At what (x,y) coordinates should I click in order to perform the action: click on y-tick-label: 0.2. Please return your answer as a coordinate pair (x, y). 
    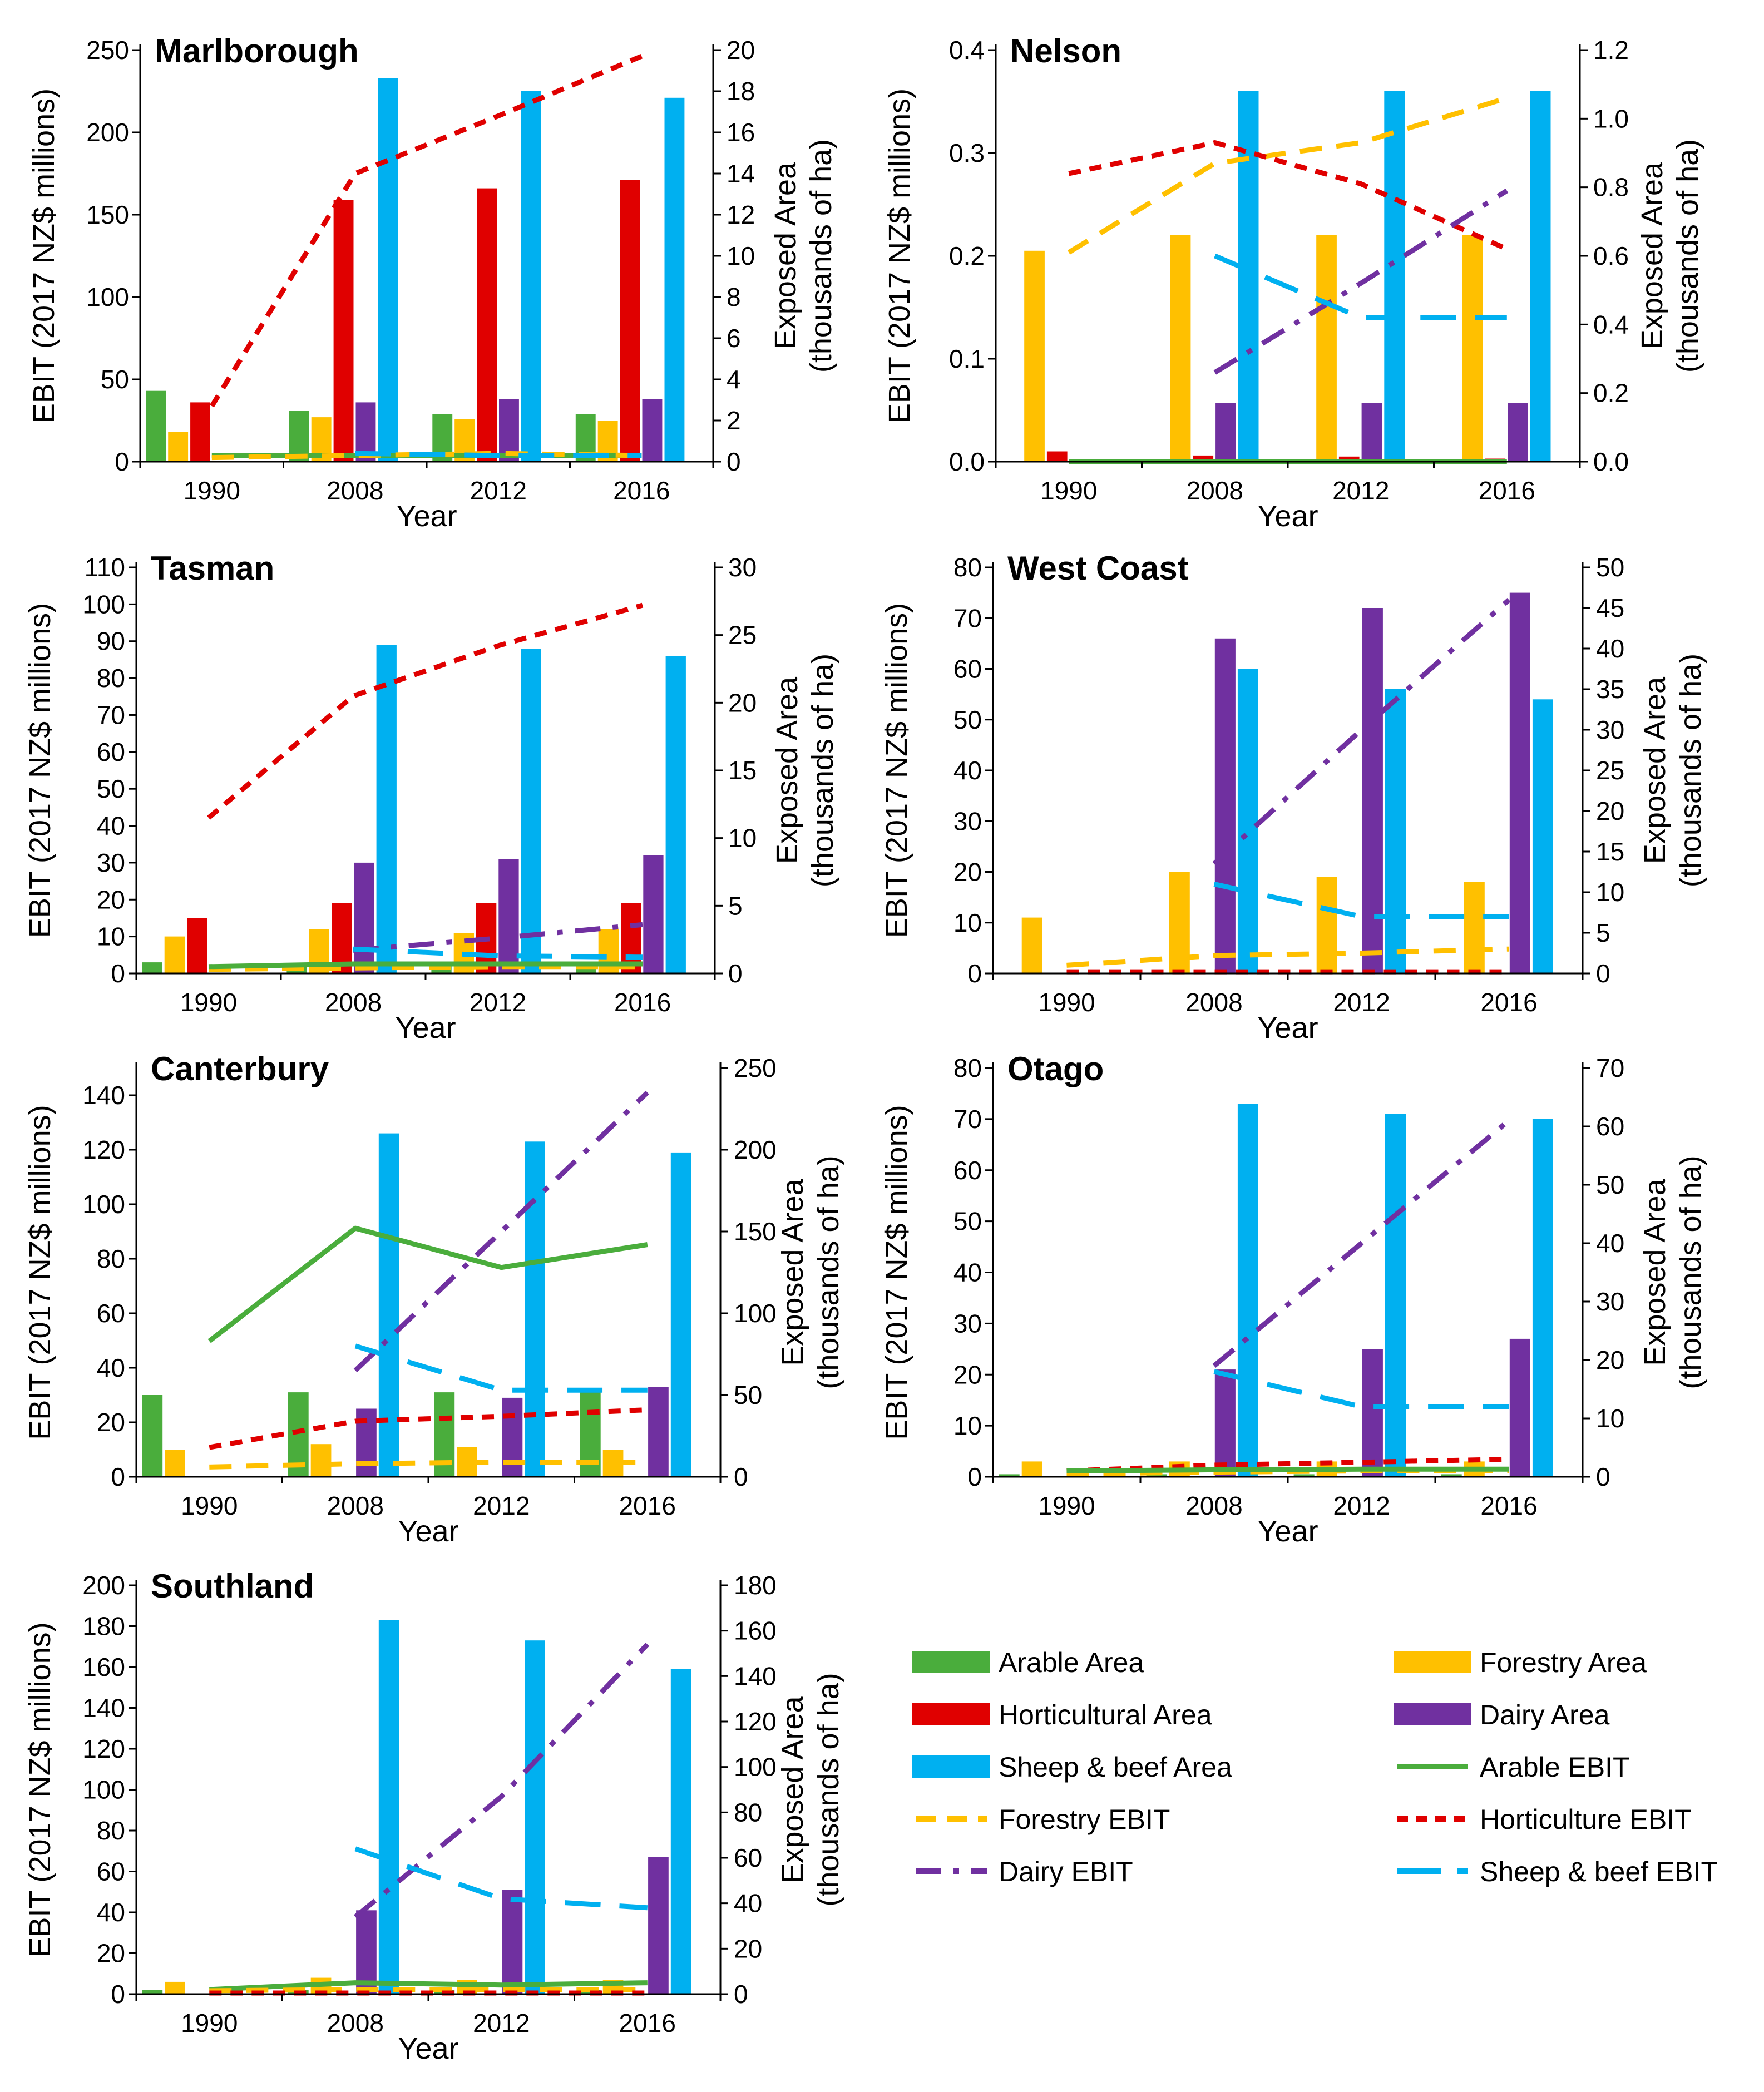
    Looking at the image, I should click on (967, 255).